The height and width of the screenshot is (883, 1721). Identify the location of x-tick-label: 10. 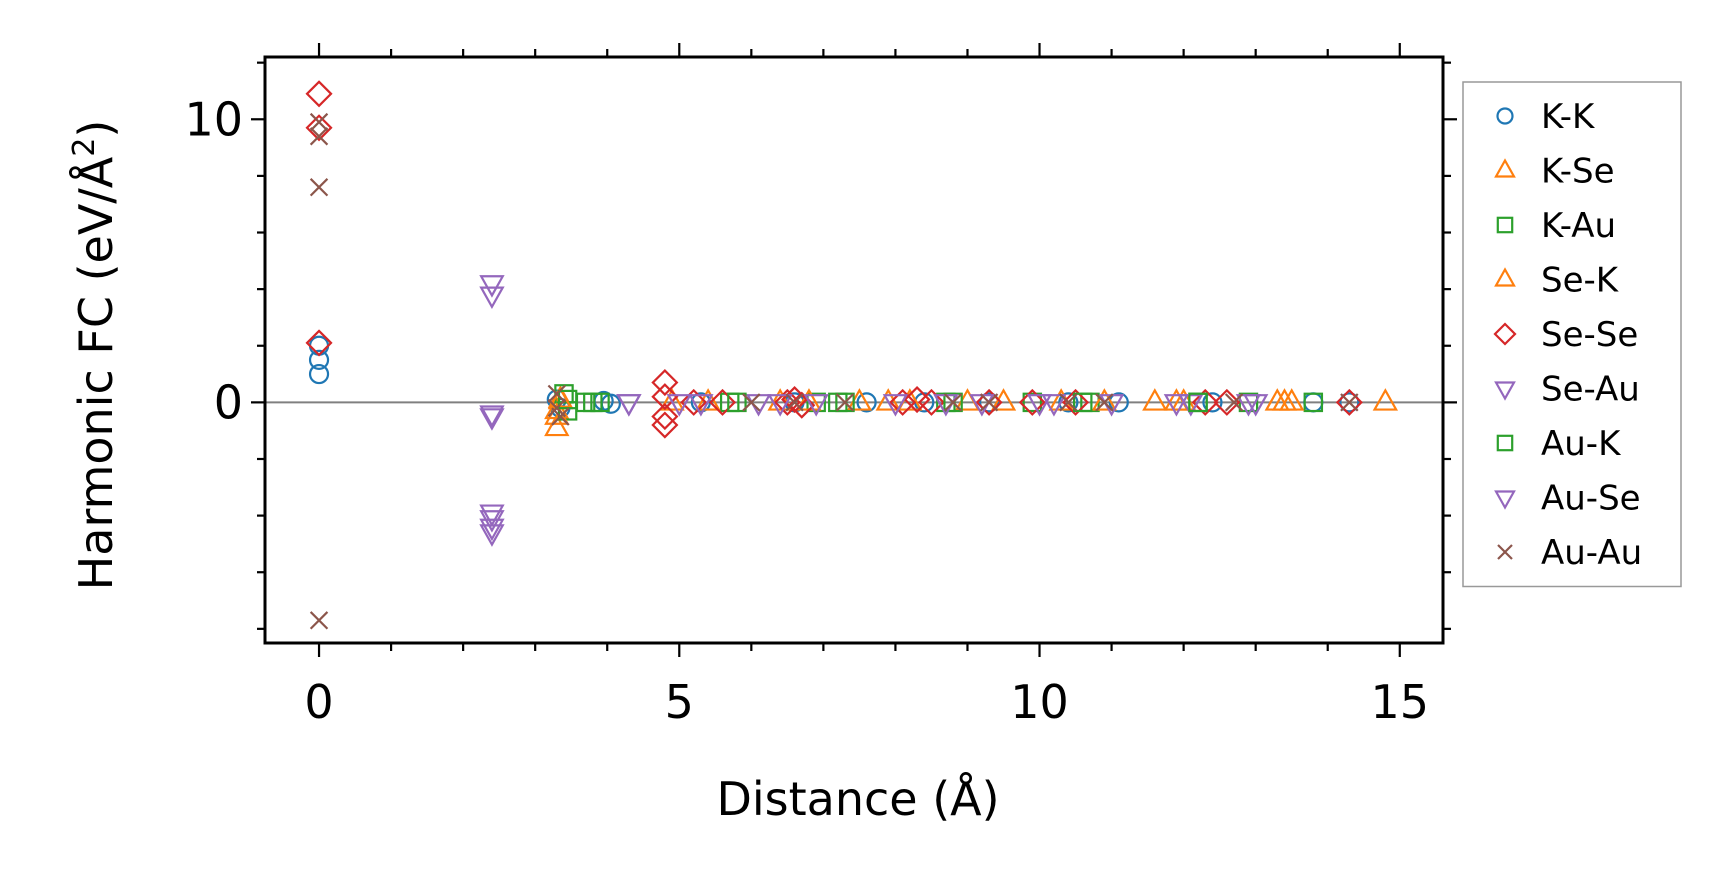
(1039, 702).